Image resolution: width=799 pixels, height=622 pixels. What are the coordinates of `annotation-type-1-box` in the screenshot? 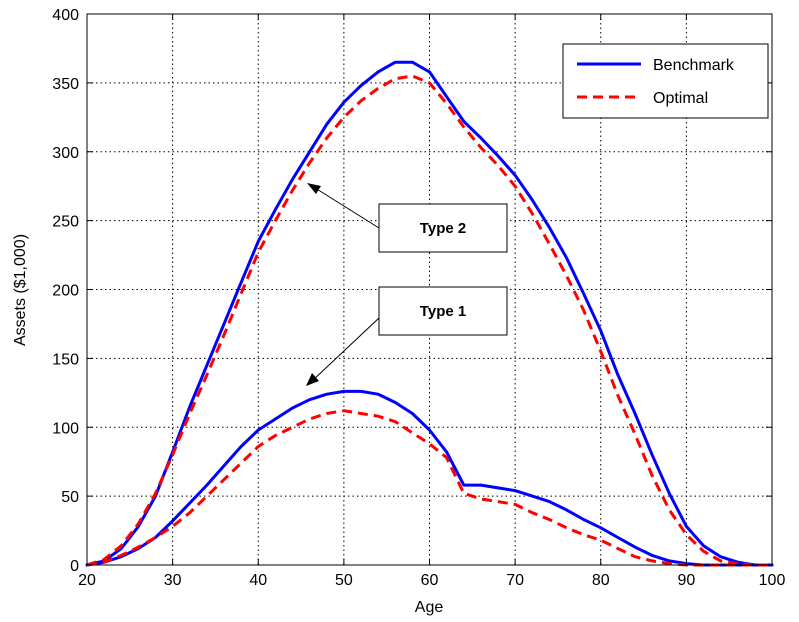 It's located at (443, 311).